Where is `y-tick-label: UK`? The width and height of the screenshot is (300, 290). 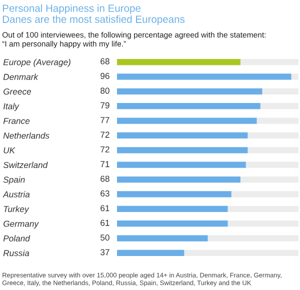
y-tick-label: UK is located at coordinates (10, 150).